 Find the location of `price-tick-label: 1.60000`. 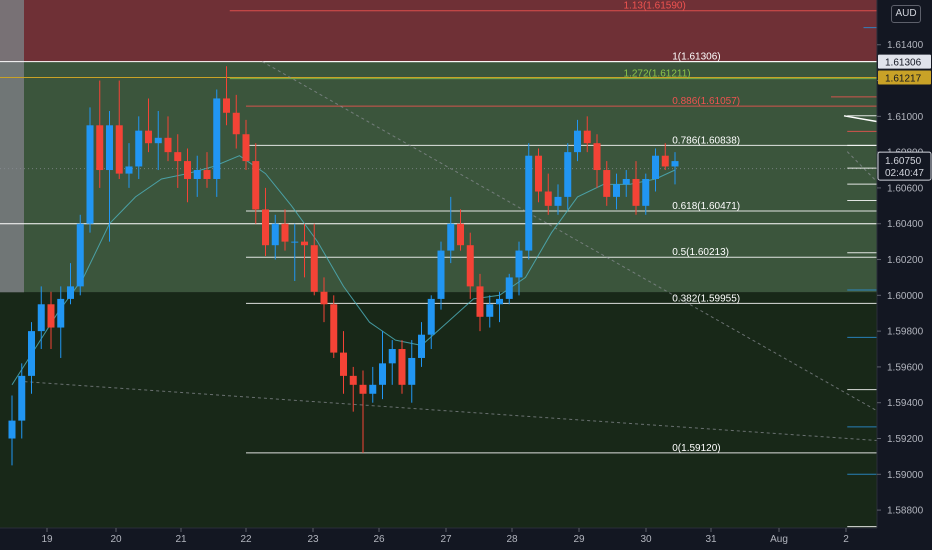

price-tick-label: 1.60000 is located at coordinates (905, 296).